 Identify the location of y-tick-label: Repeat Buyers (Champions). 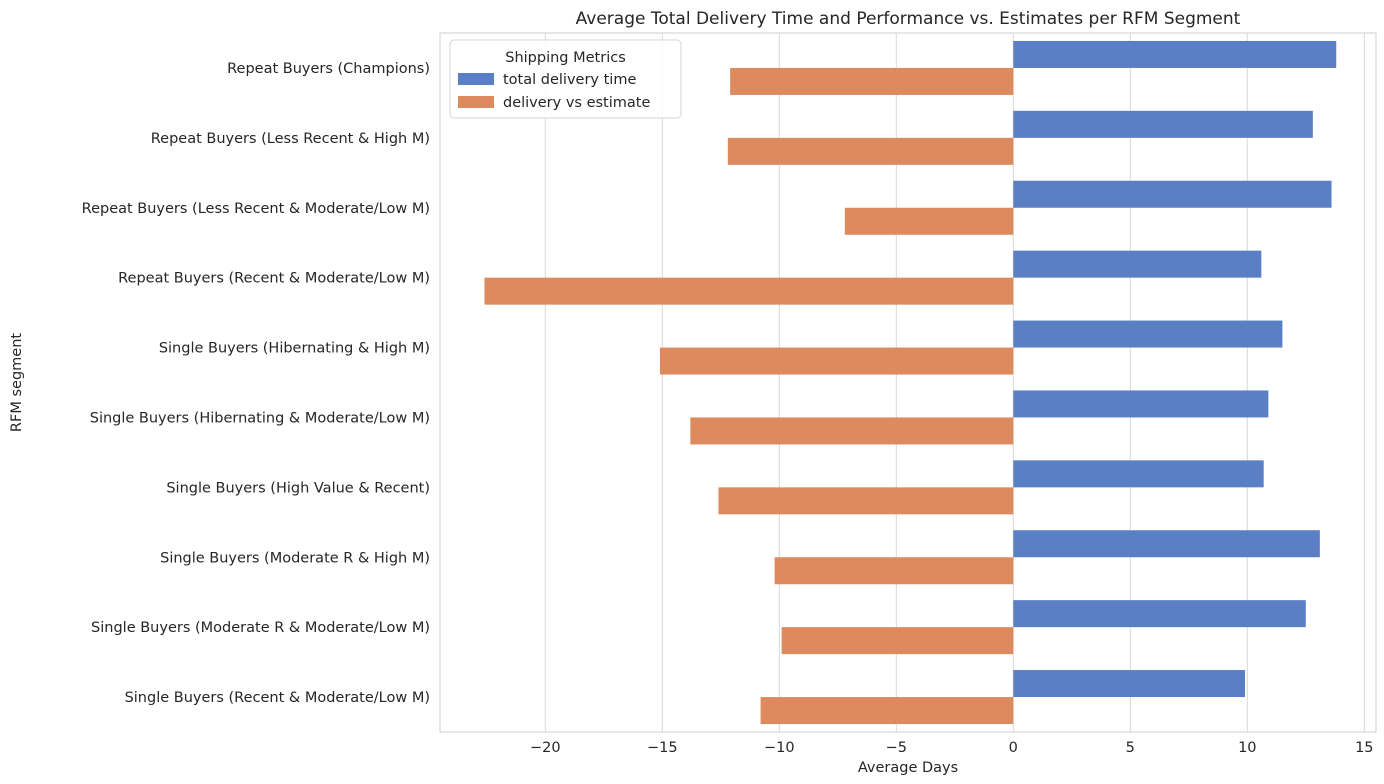
(328, 69).